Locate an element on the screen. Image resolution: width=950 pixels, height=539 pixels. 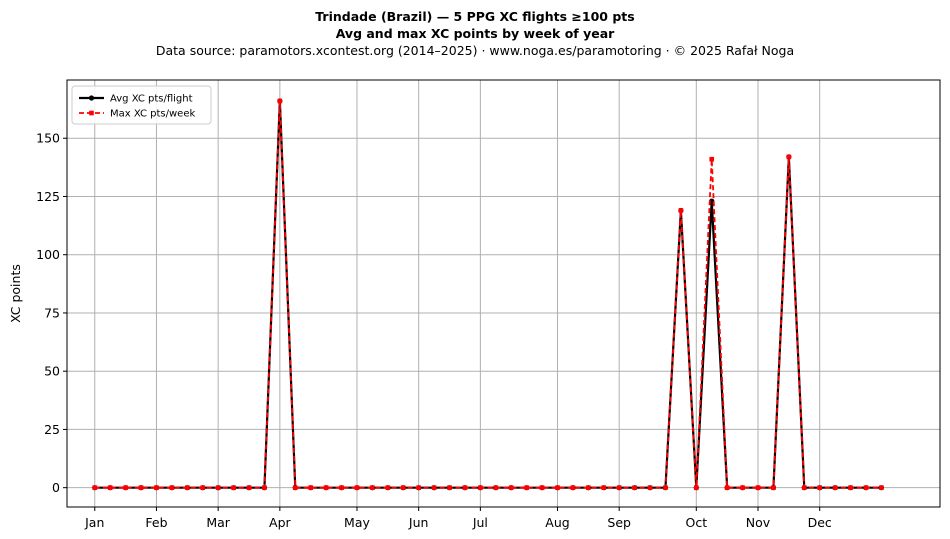
x-tick-label: Apr is located at coordinates (280, 522).